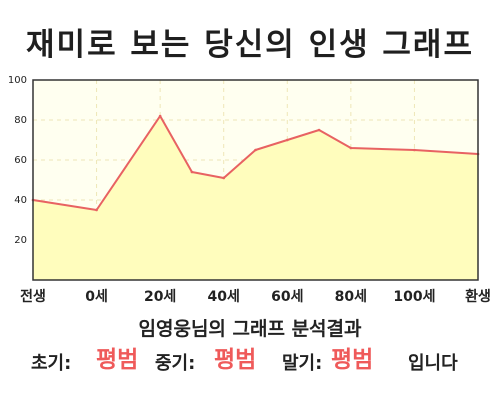 This screenshot has height=400, width=500. Describe the element at coordinates (160, 297) in the screenshot. I see `x-tick-label-20세: 20세` at that location.